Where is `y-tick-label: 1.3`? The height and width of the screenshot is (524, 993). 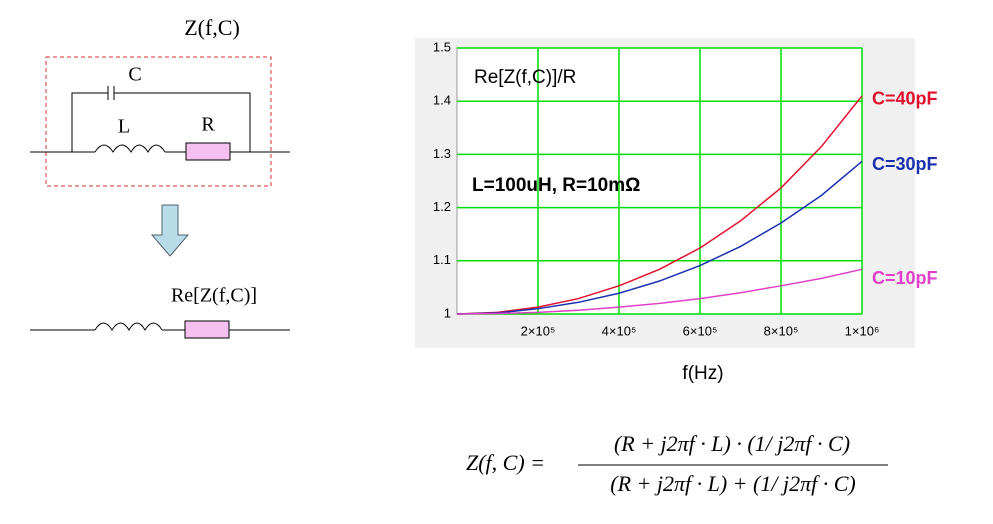
y-tick-label: 1.3 is located at coordinates (442, 153).